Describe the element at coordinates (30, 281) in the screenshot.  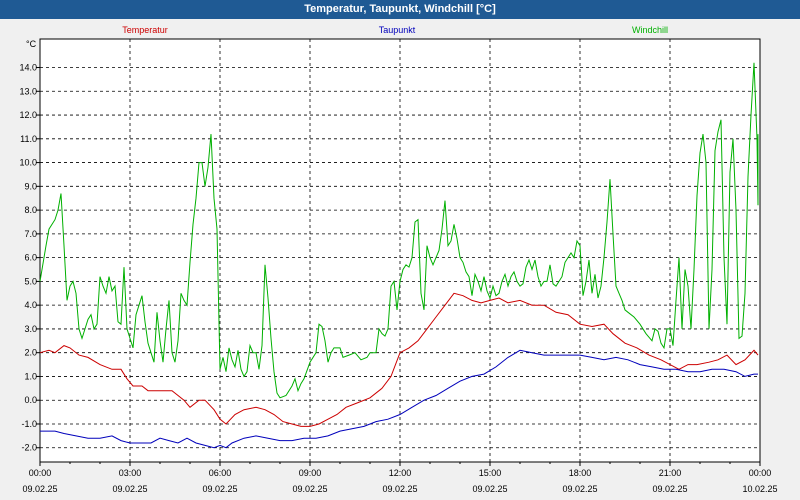
I see `y-tick-label: 5.0` at that location.